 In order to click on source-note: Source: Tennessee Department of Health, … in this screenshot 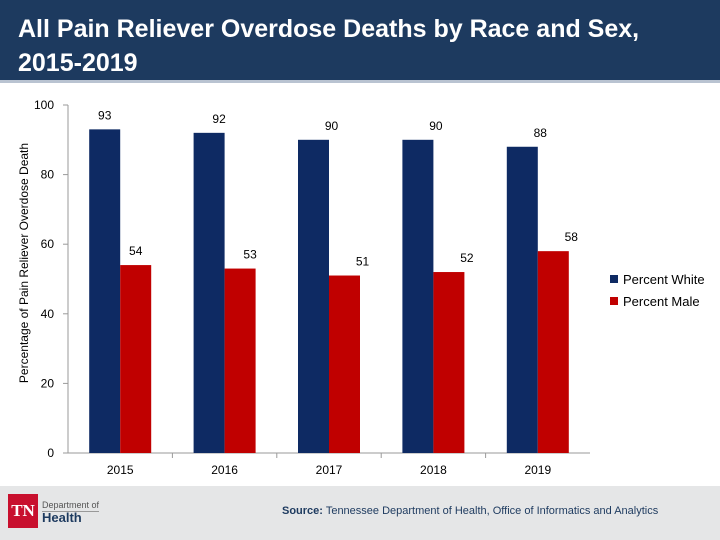, I will do `click(470, 511)`.